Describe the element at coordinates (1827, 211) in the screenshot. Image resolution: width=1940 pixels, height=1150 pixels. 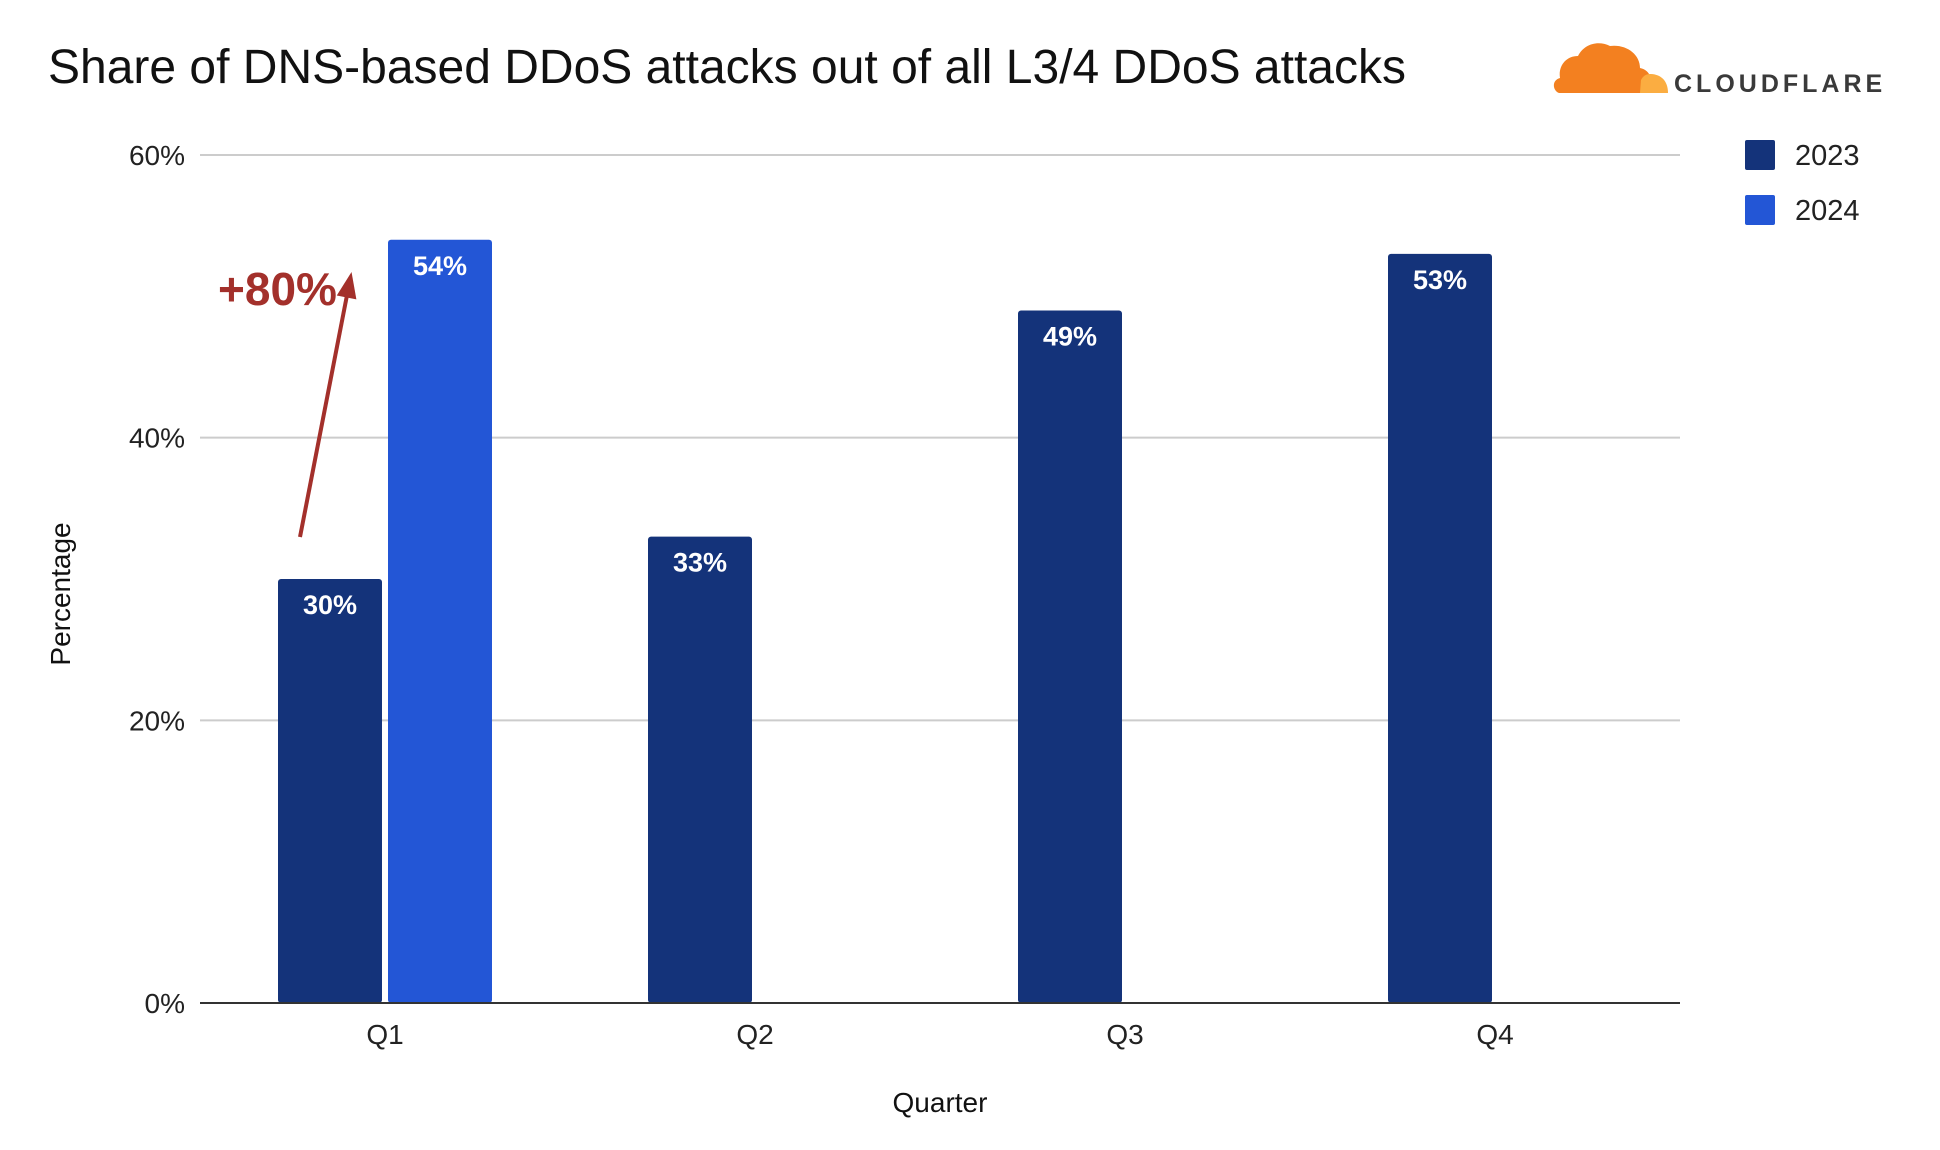
I see `legend-label: 2024` at that location.